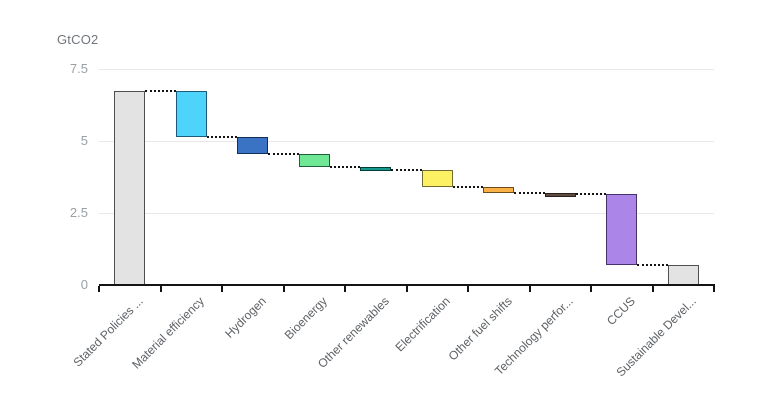 The height and width of the screenshot is (409, 769). Describe the element at coordinates (253, 145) in the screenshot. I see `chart-bar-hydrogen` at that location.